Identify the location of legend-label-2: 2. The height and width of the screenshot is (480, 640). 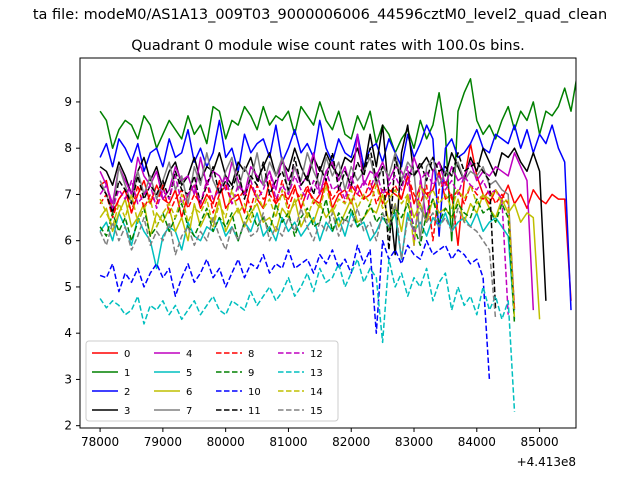
(127, 392).